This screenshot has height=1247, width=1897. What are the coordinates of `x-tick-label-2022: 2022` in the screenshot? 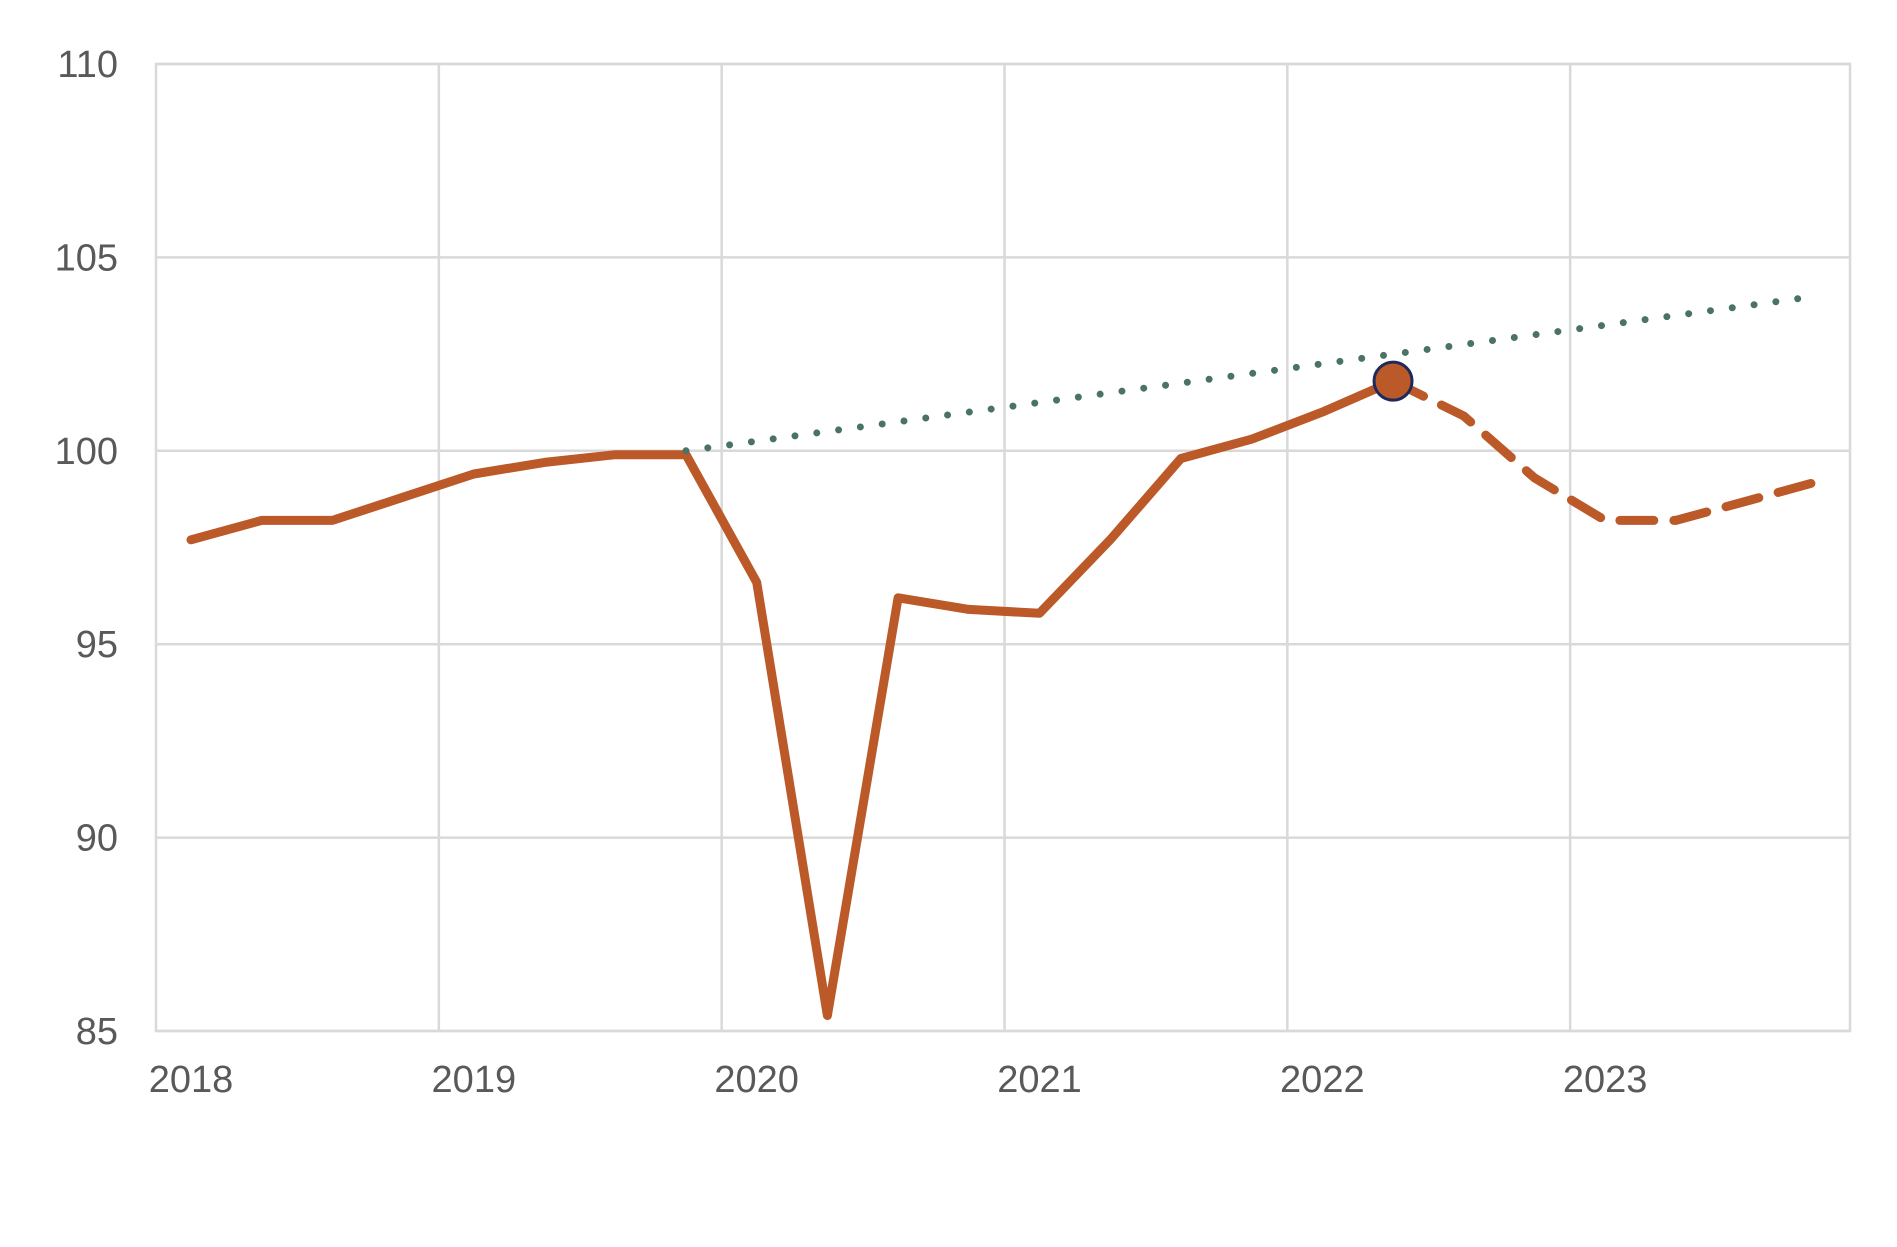 It's located at (1322, 1080).